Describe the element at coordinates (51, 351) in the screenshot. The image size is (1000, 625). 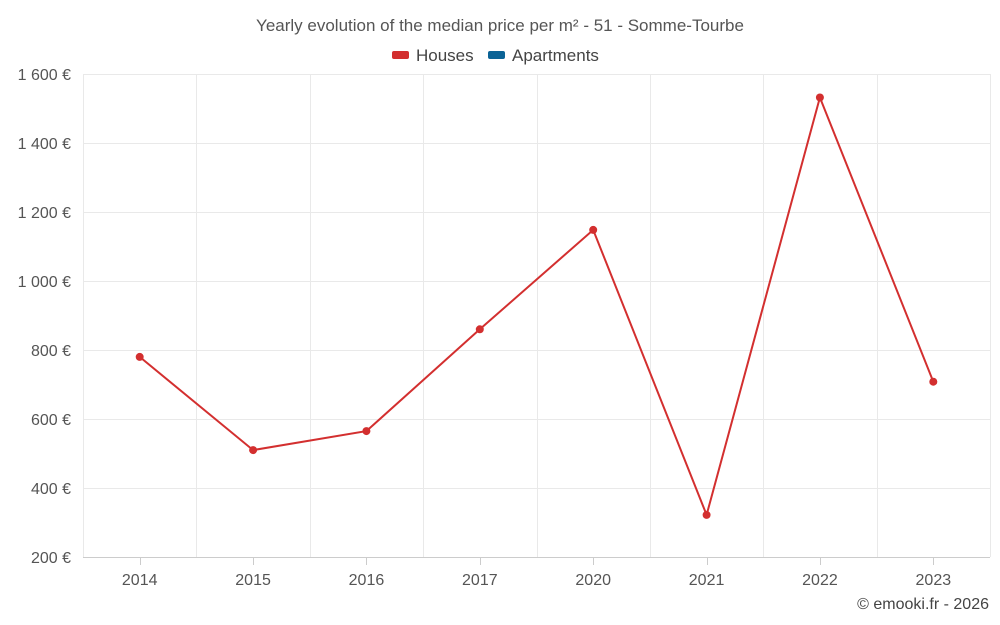
I see `y-tick-label: 800 €` at that location.